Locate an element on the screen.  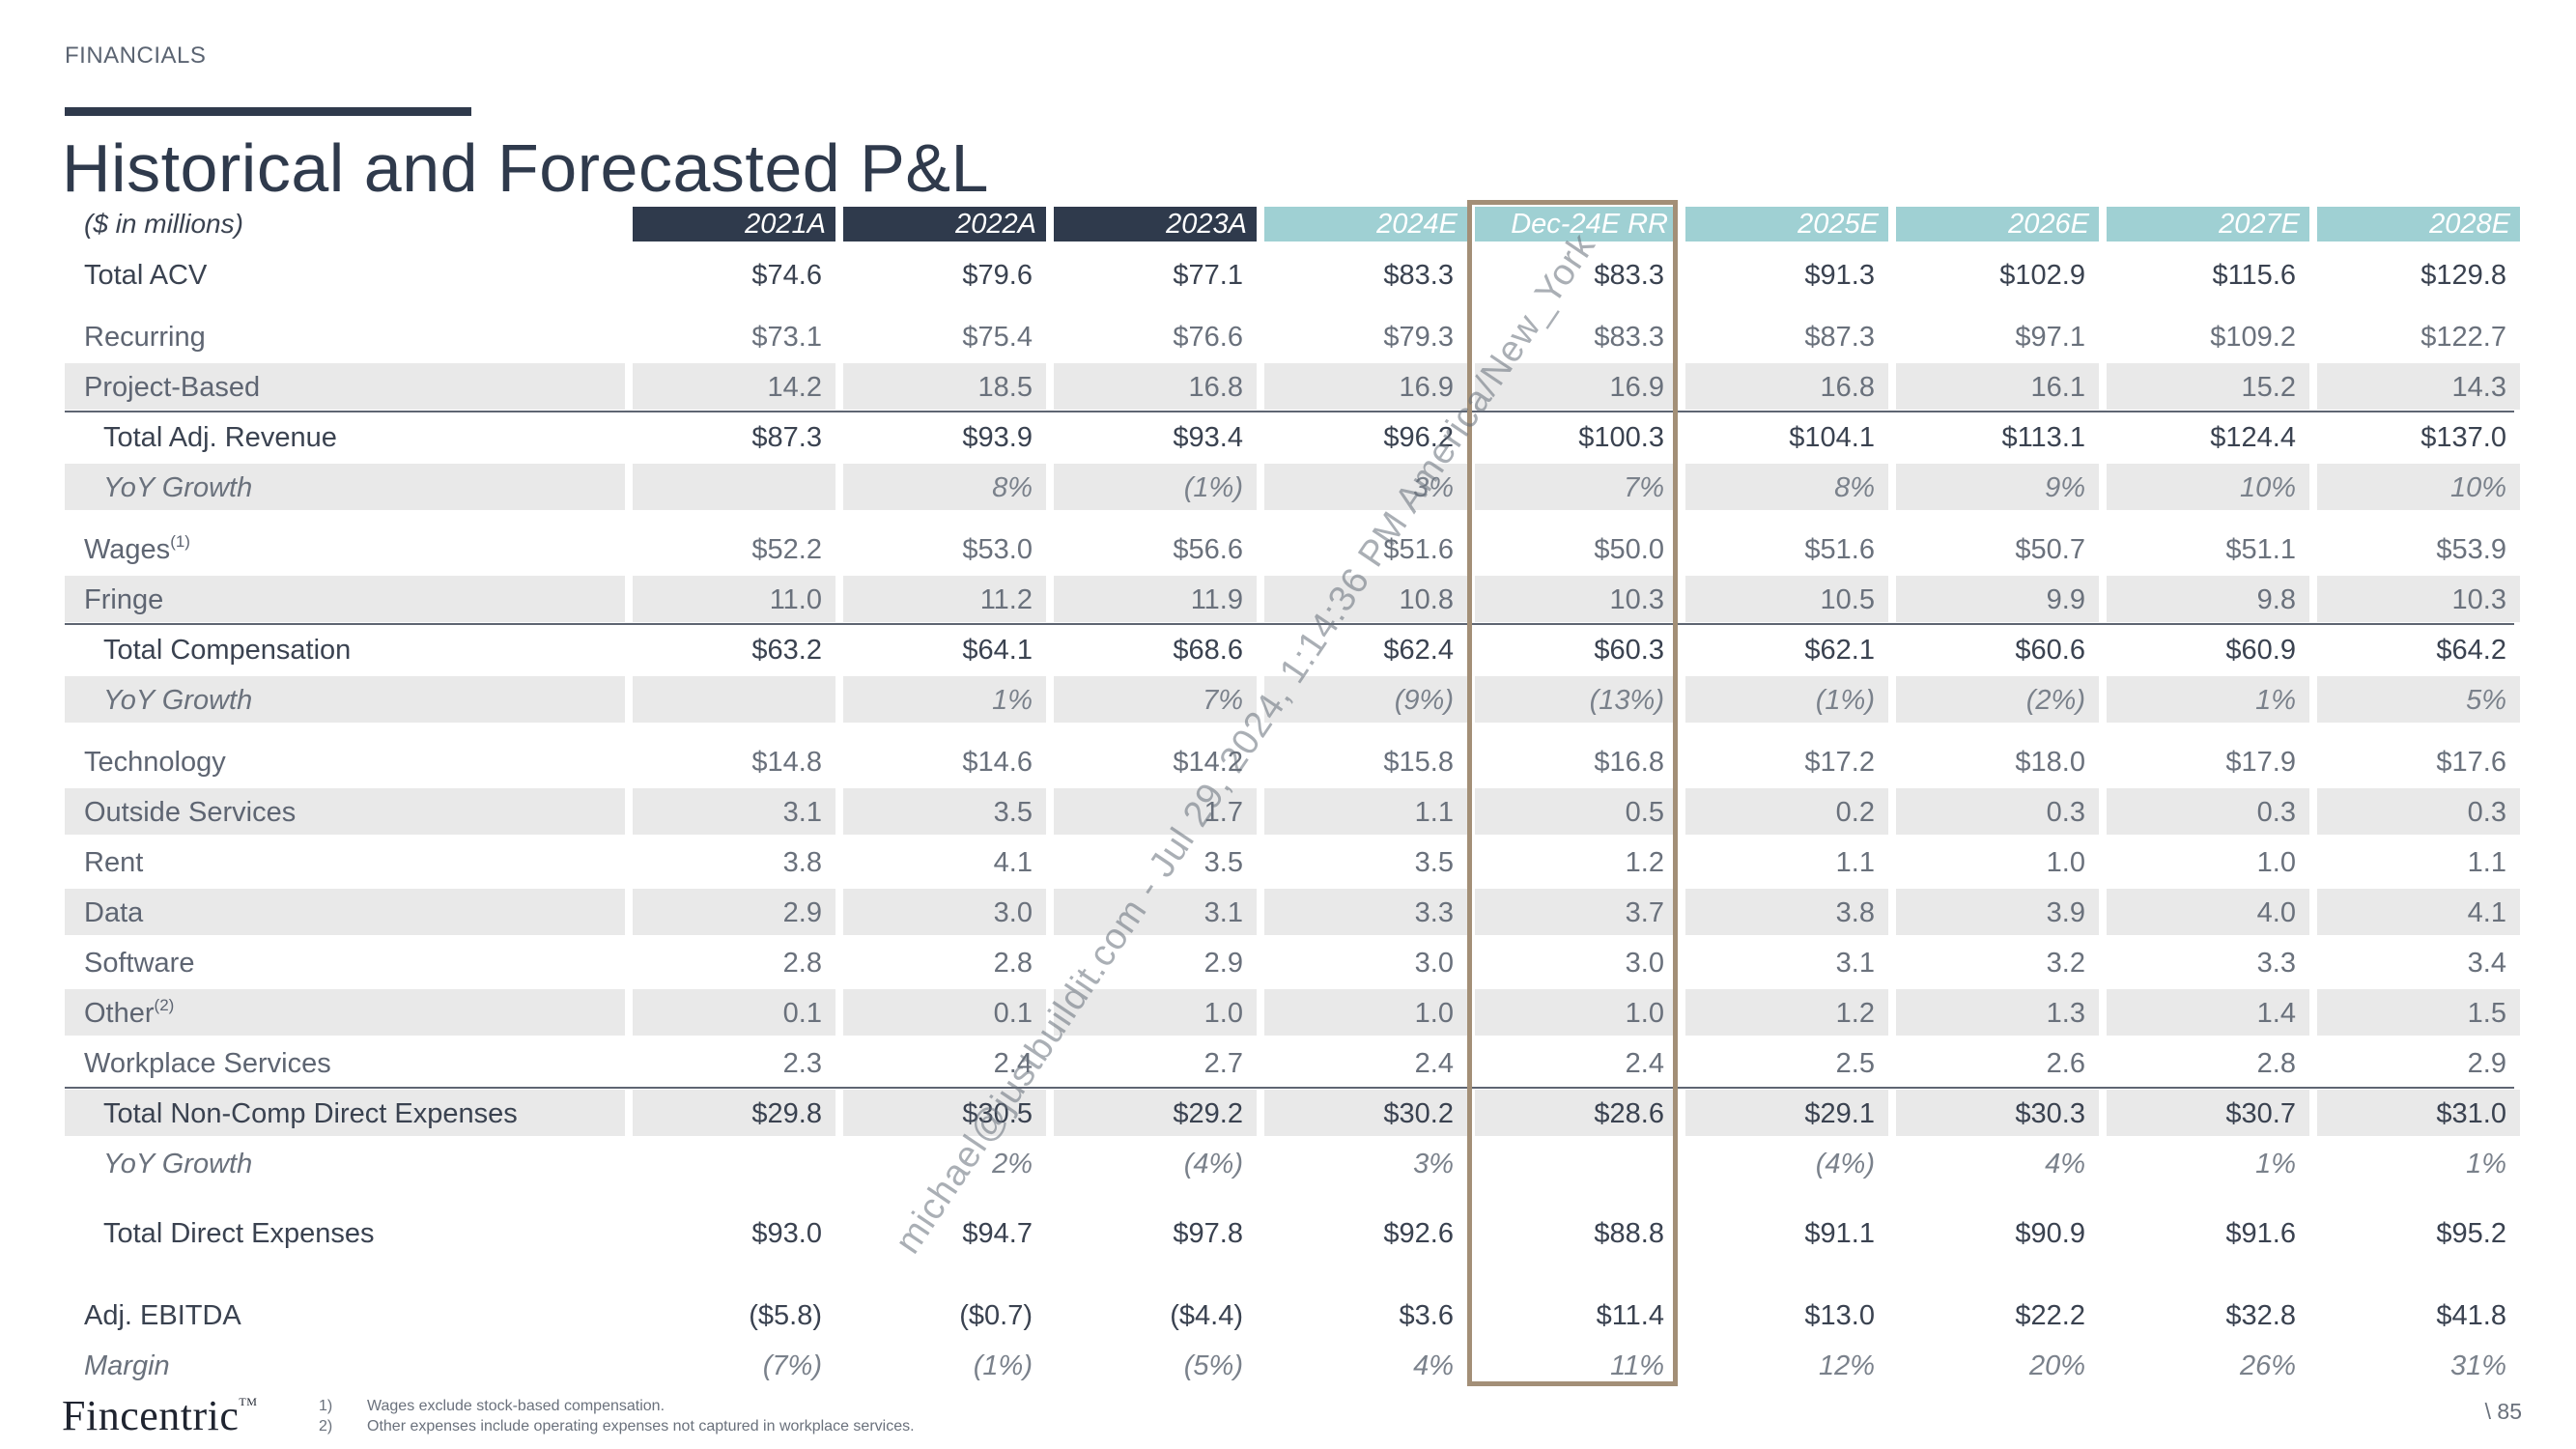
table-cell: $115.6 is located at coordinates (2254, 275).